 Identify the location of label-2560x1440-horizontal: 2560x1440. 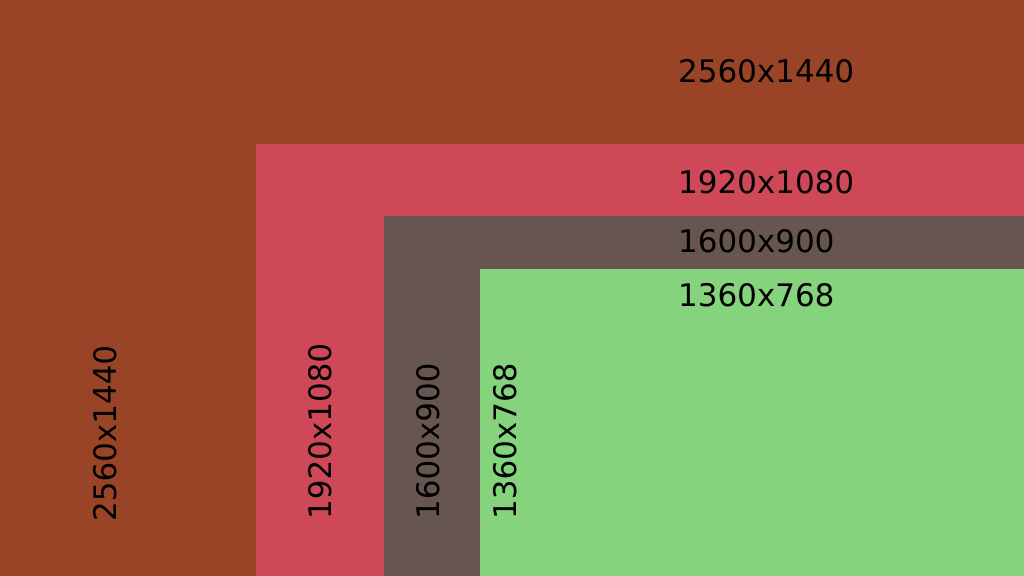
(766, 72).